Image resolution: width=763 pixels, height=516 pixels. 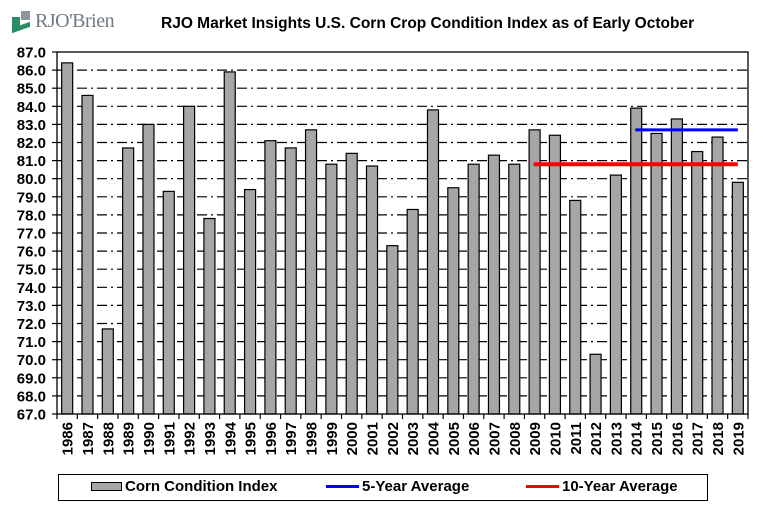 I want to click on bar-2001, so click(x=372, y=290).